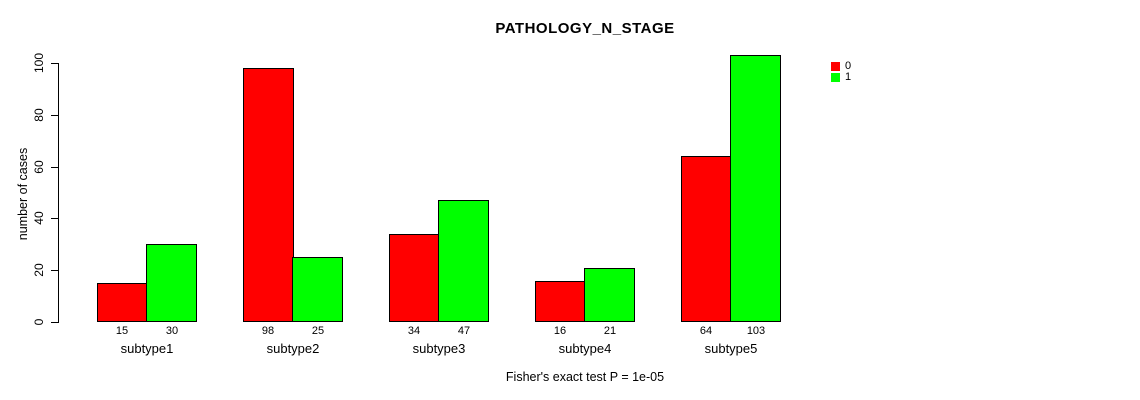 This screenshot has width=1140, height=400. I want to click on y-tick-label: 20, so click(39, 270).